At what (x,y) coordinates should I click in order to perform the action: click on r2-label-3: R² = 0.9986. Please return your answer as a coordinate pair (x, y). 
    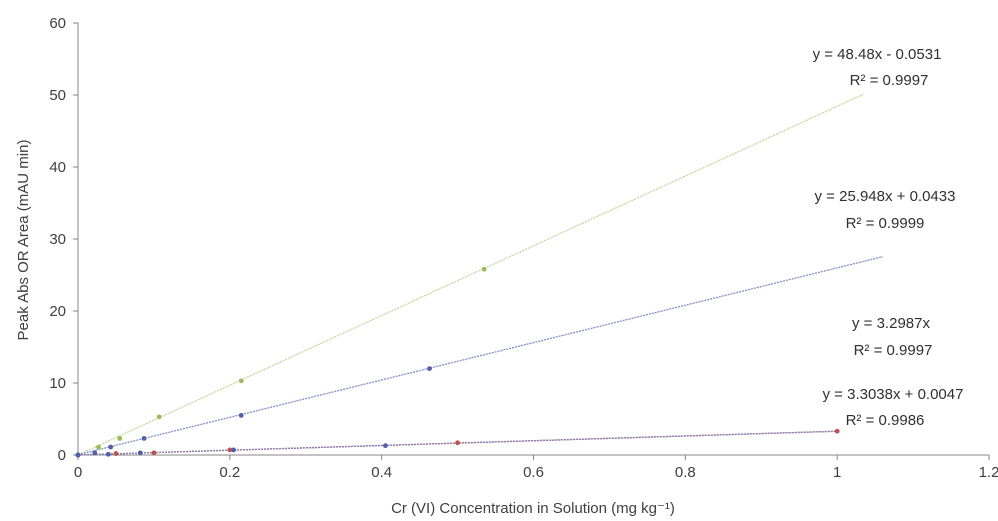
    Looking at the image, I should click on (885, 420).